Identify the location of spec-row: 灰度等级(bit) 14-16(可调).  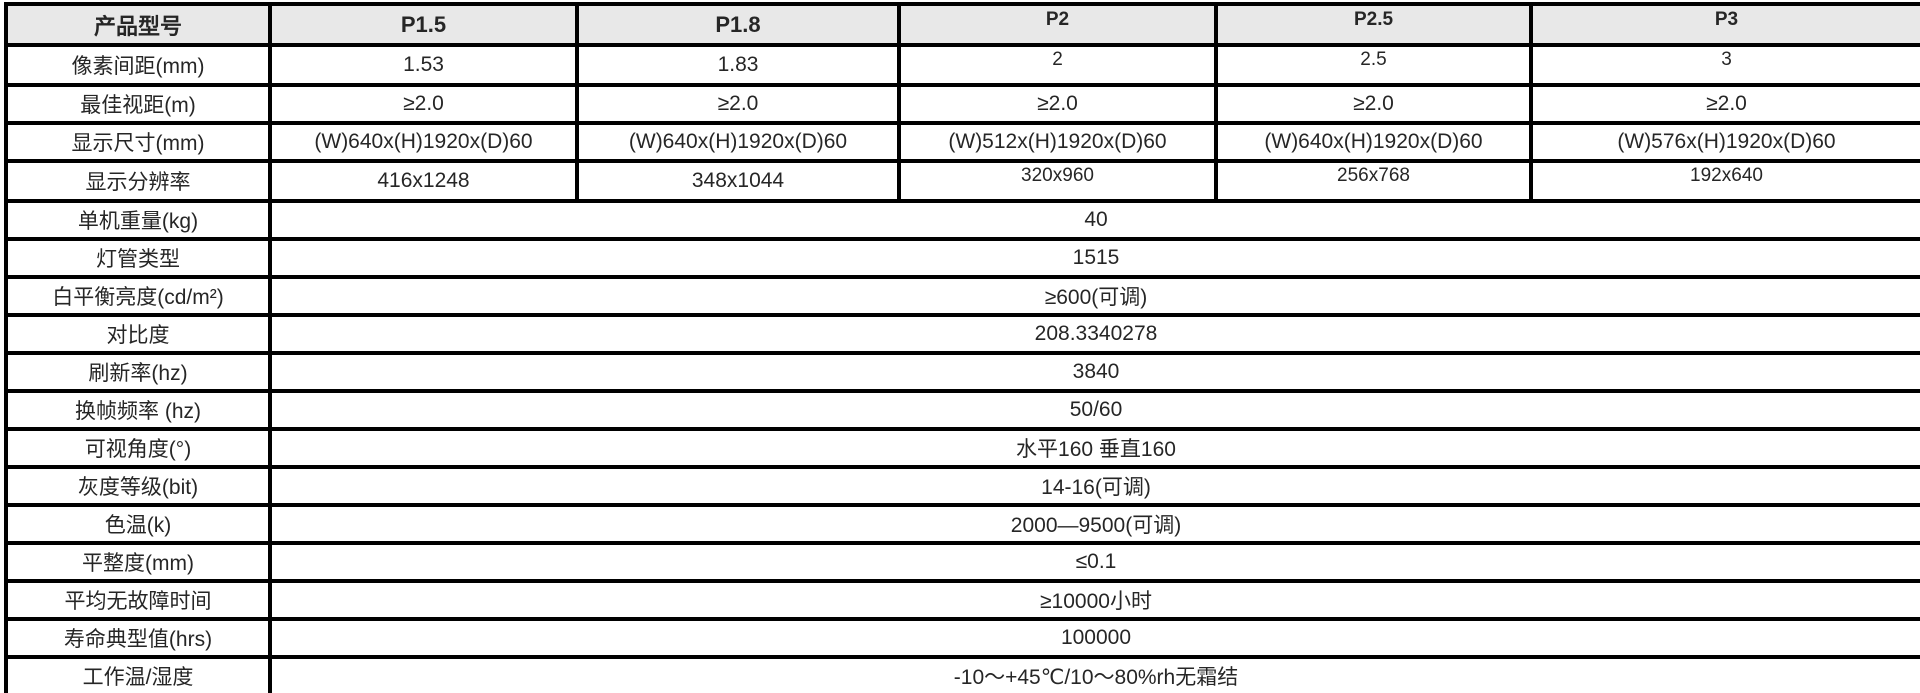
(962, 486).